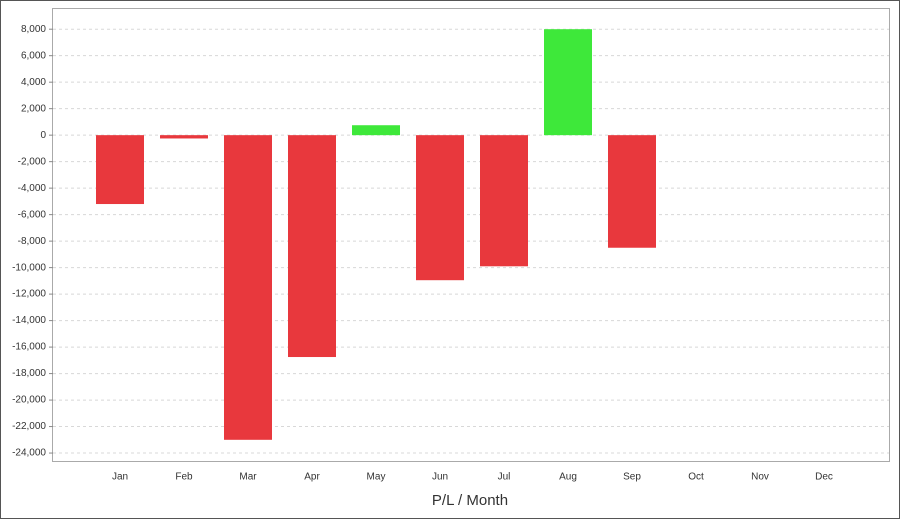 The image size is (900, 519). I want to click on x-tick-label: Jan, so click(120, 477).